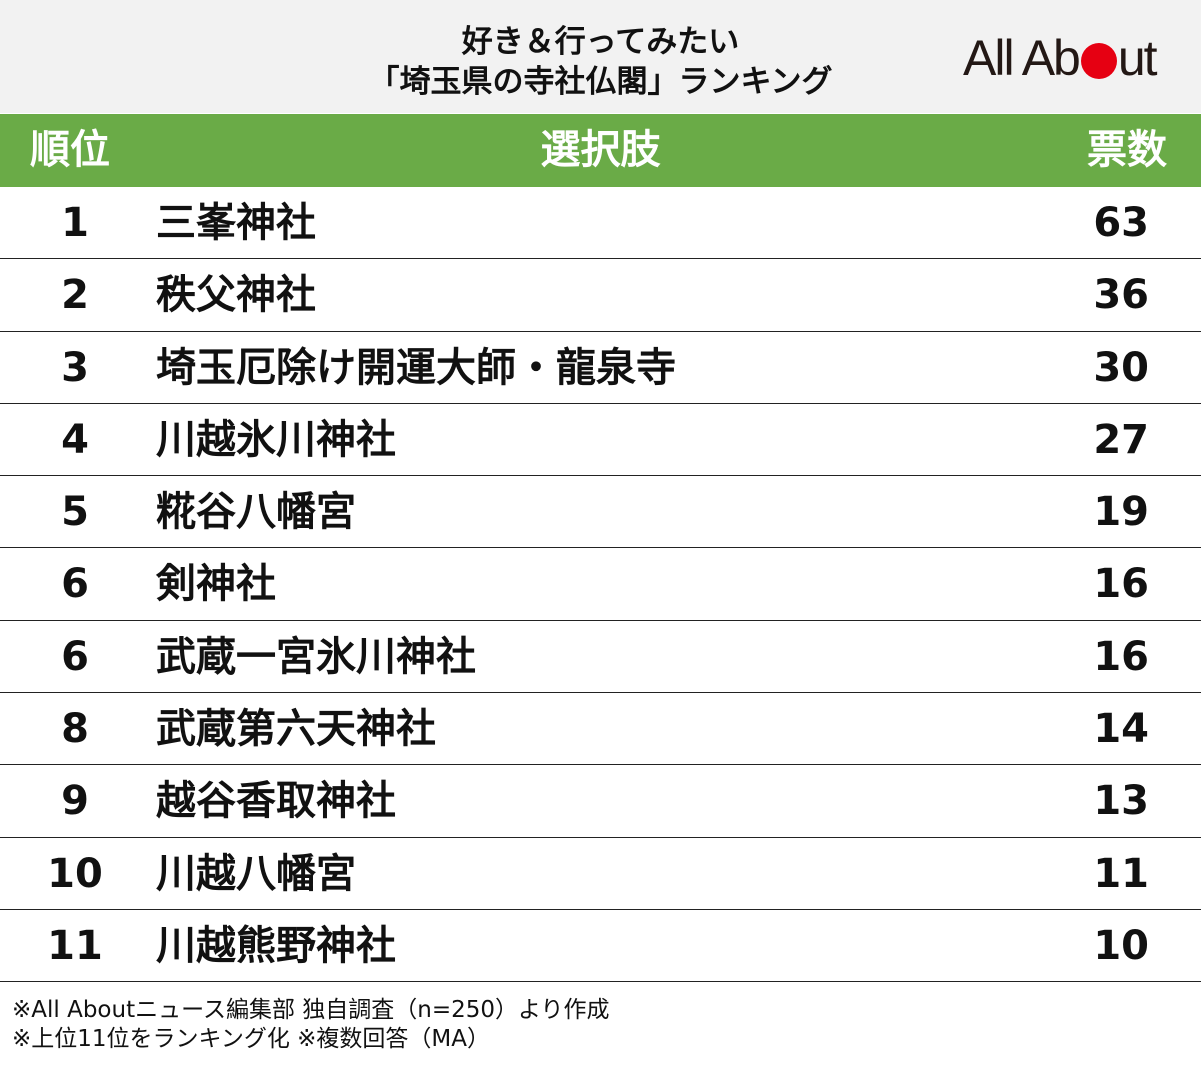 Image resolution: width=1201 pixels, height=1069 pixels. What do you see at coordinates (600, 295) in the screenshot?
I see `table-row: 2 秩父神社 36` at bounding box center [600, 295].